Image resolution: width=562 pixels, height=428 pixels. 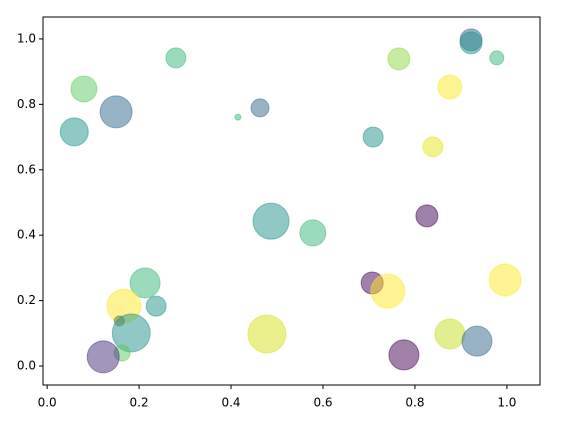 I want to click on y-tick-label: 0.2, so click(x=26, y=300).